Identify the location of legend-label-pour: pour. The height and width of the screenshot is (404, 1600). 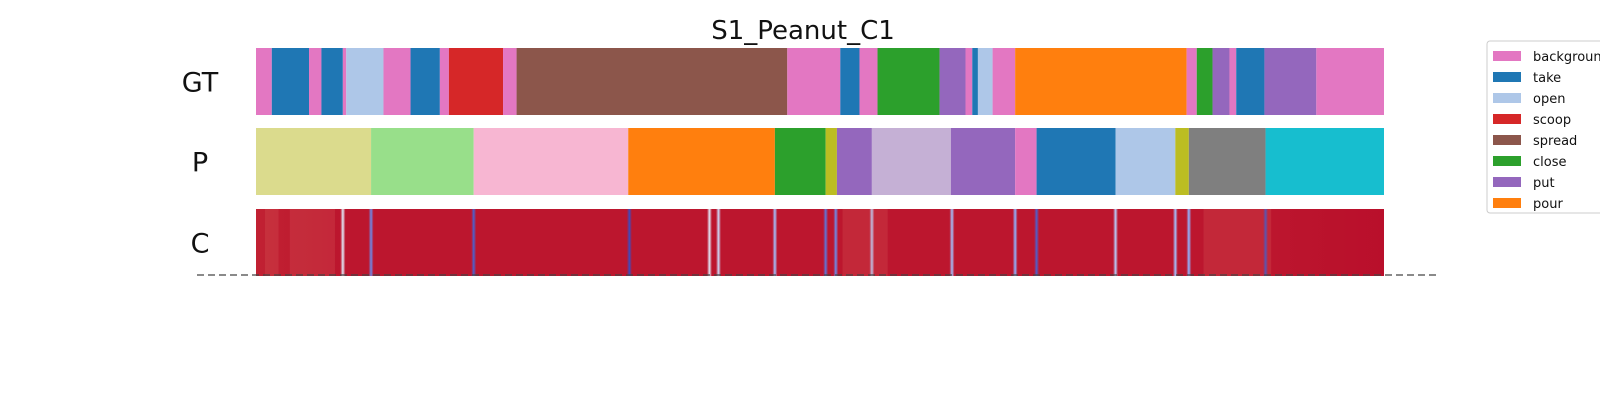
(1548, 204).